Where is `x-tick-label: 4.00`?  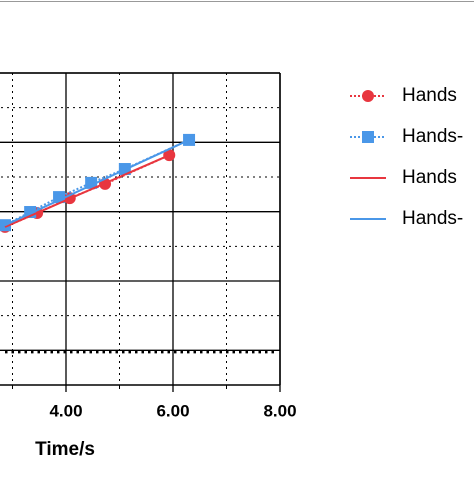
x-tick-label: 4.00 is located at coordinates (65, 410).